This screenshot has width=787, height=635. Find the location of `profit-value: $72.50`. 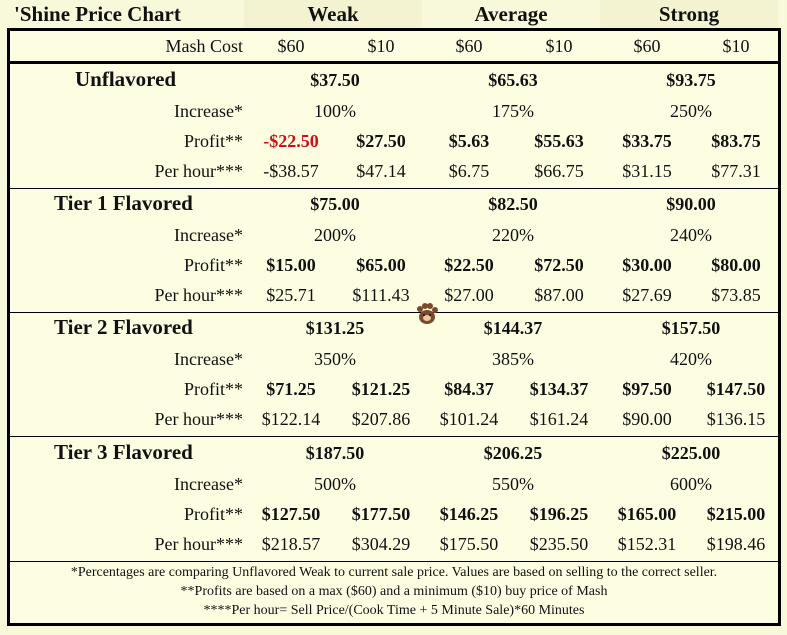

profit-value: $72.50 is located at coordinates (559, 265).